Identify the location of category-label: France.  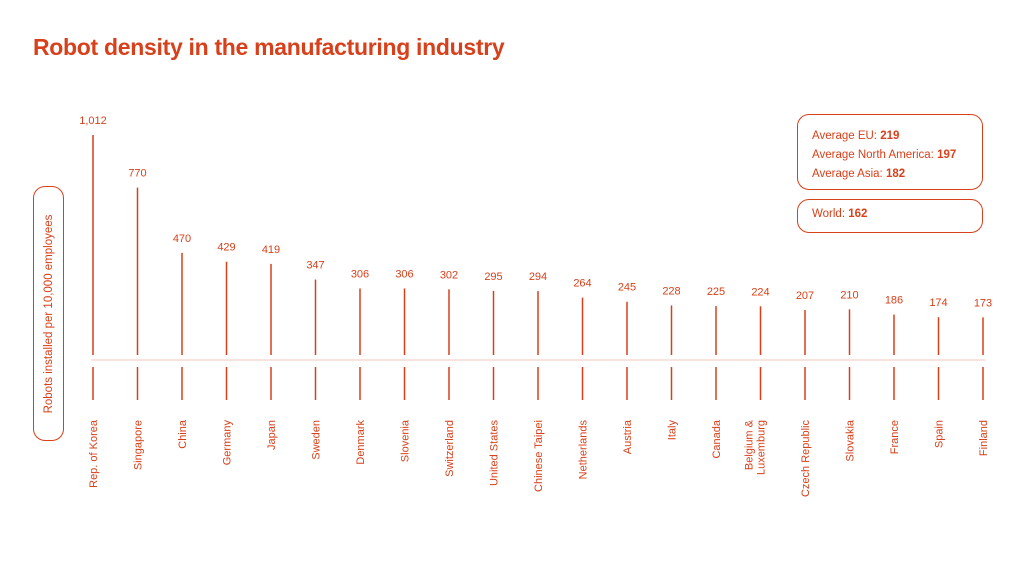
(895, 437).